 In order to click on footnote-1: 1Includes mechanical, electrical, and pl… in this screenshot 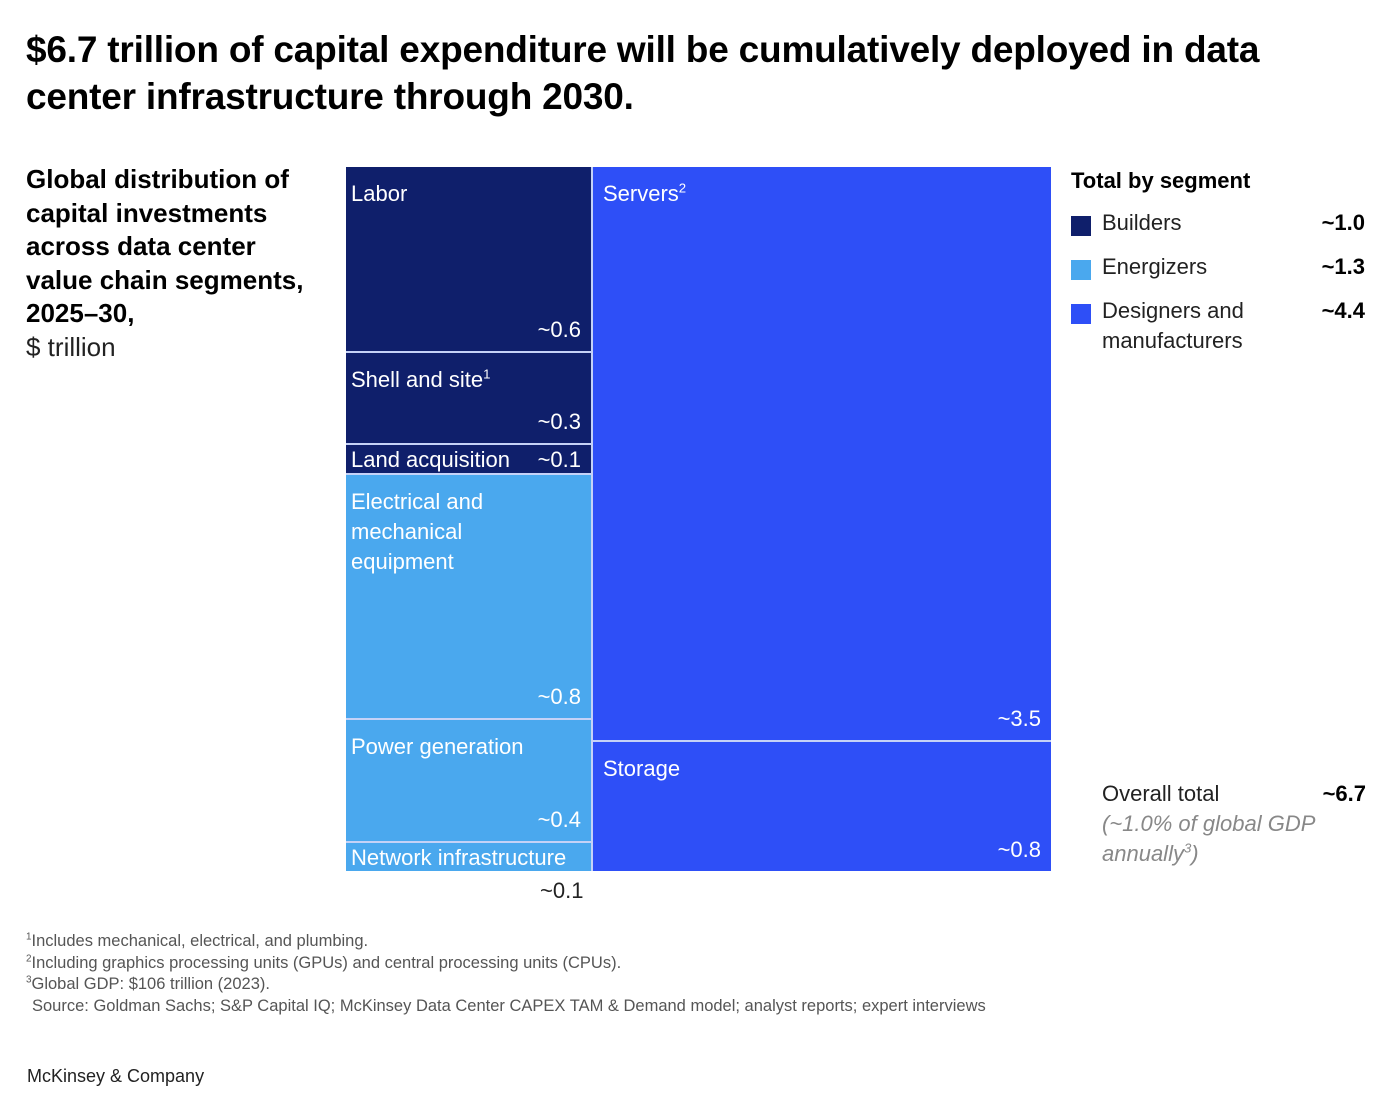, I will do `click(676, 942)`.